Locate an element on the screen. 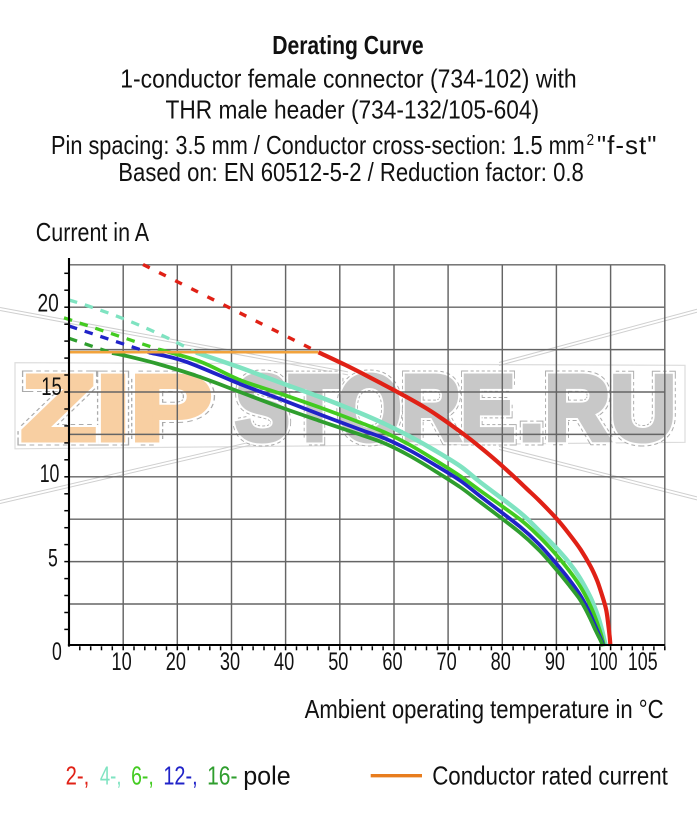 The image size is (697, 822). svg-text: 15 is located at coordinates (51, 387).